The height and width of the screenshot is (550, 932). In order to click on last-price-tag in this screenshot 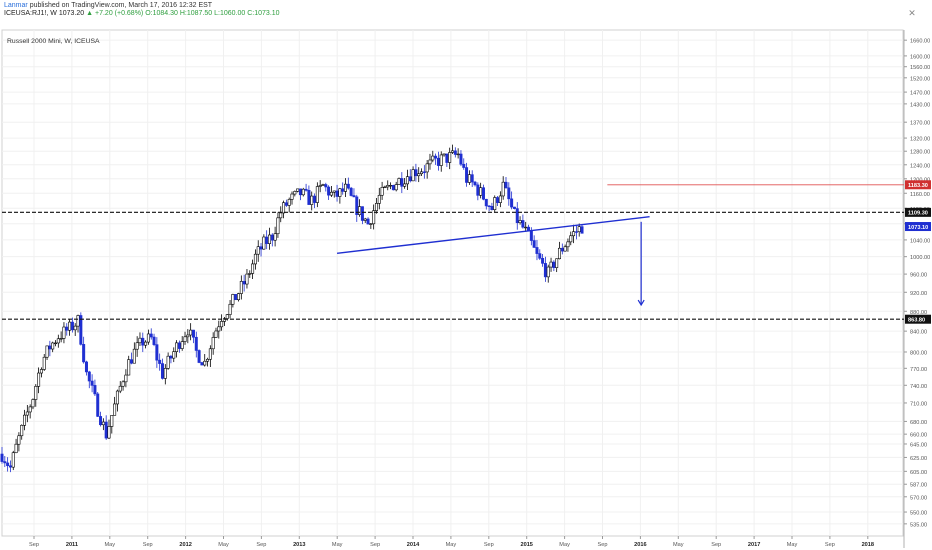, I will do `click(918, 227)`.